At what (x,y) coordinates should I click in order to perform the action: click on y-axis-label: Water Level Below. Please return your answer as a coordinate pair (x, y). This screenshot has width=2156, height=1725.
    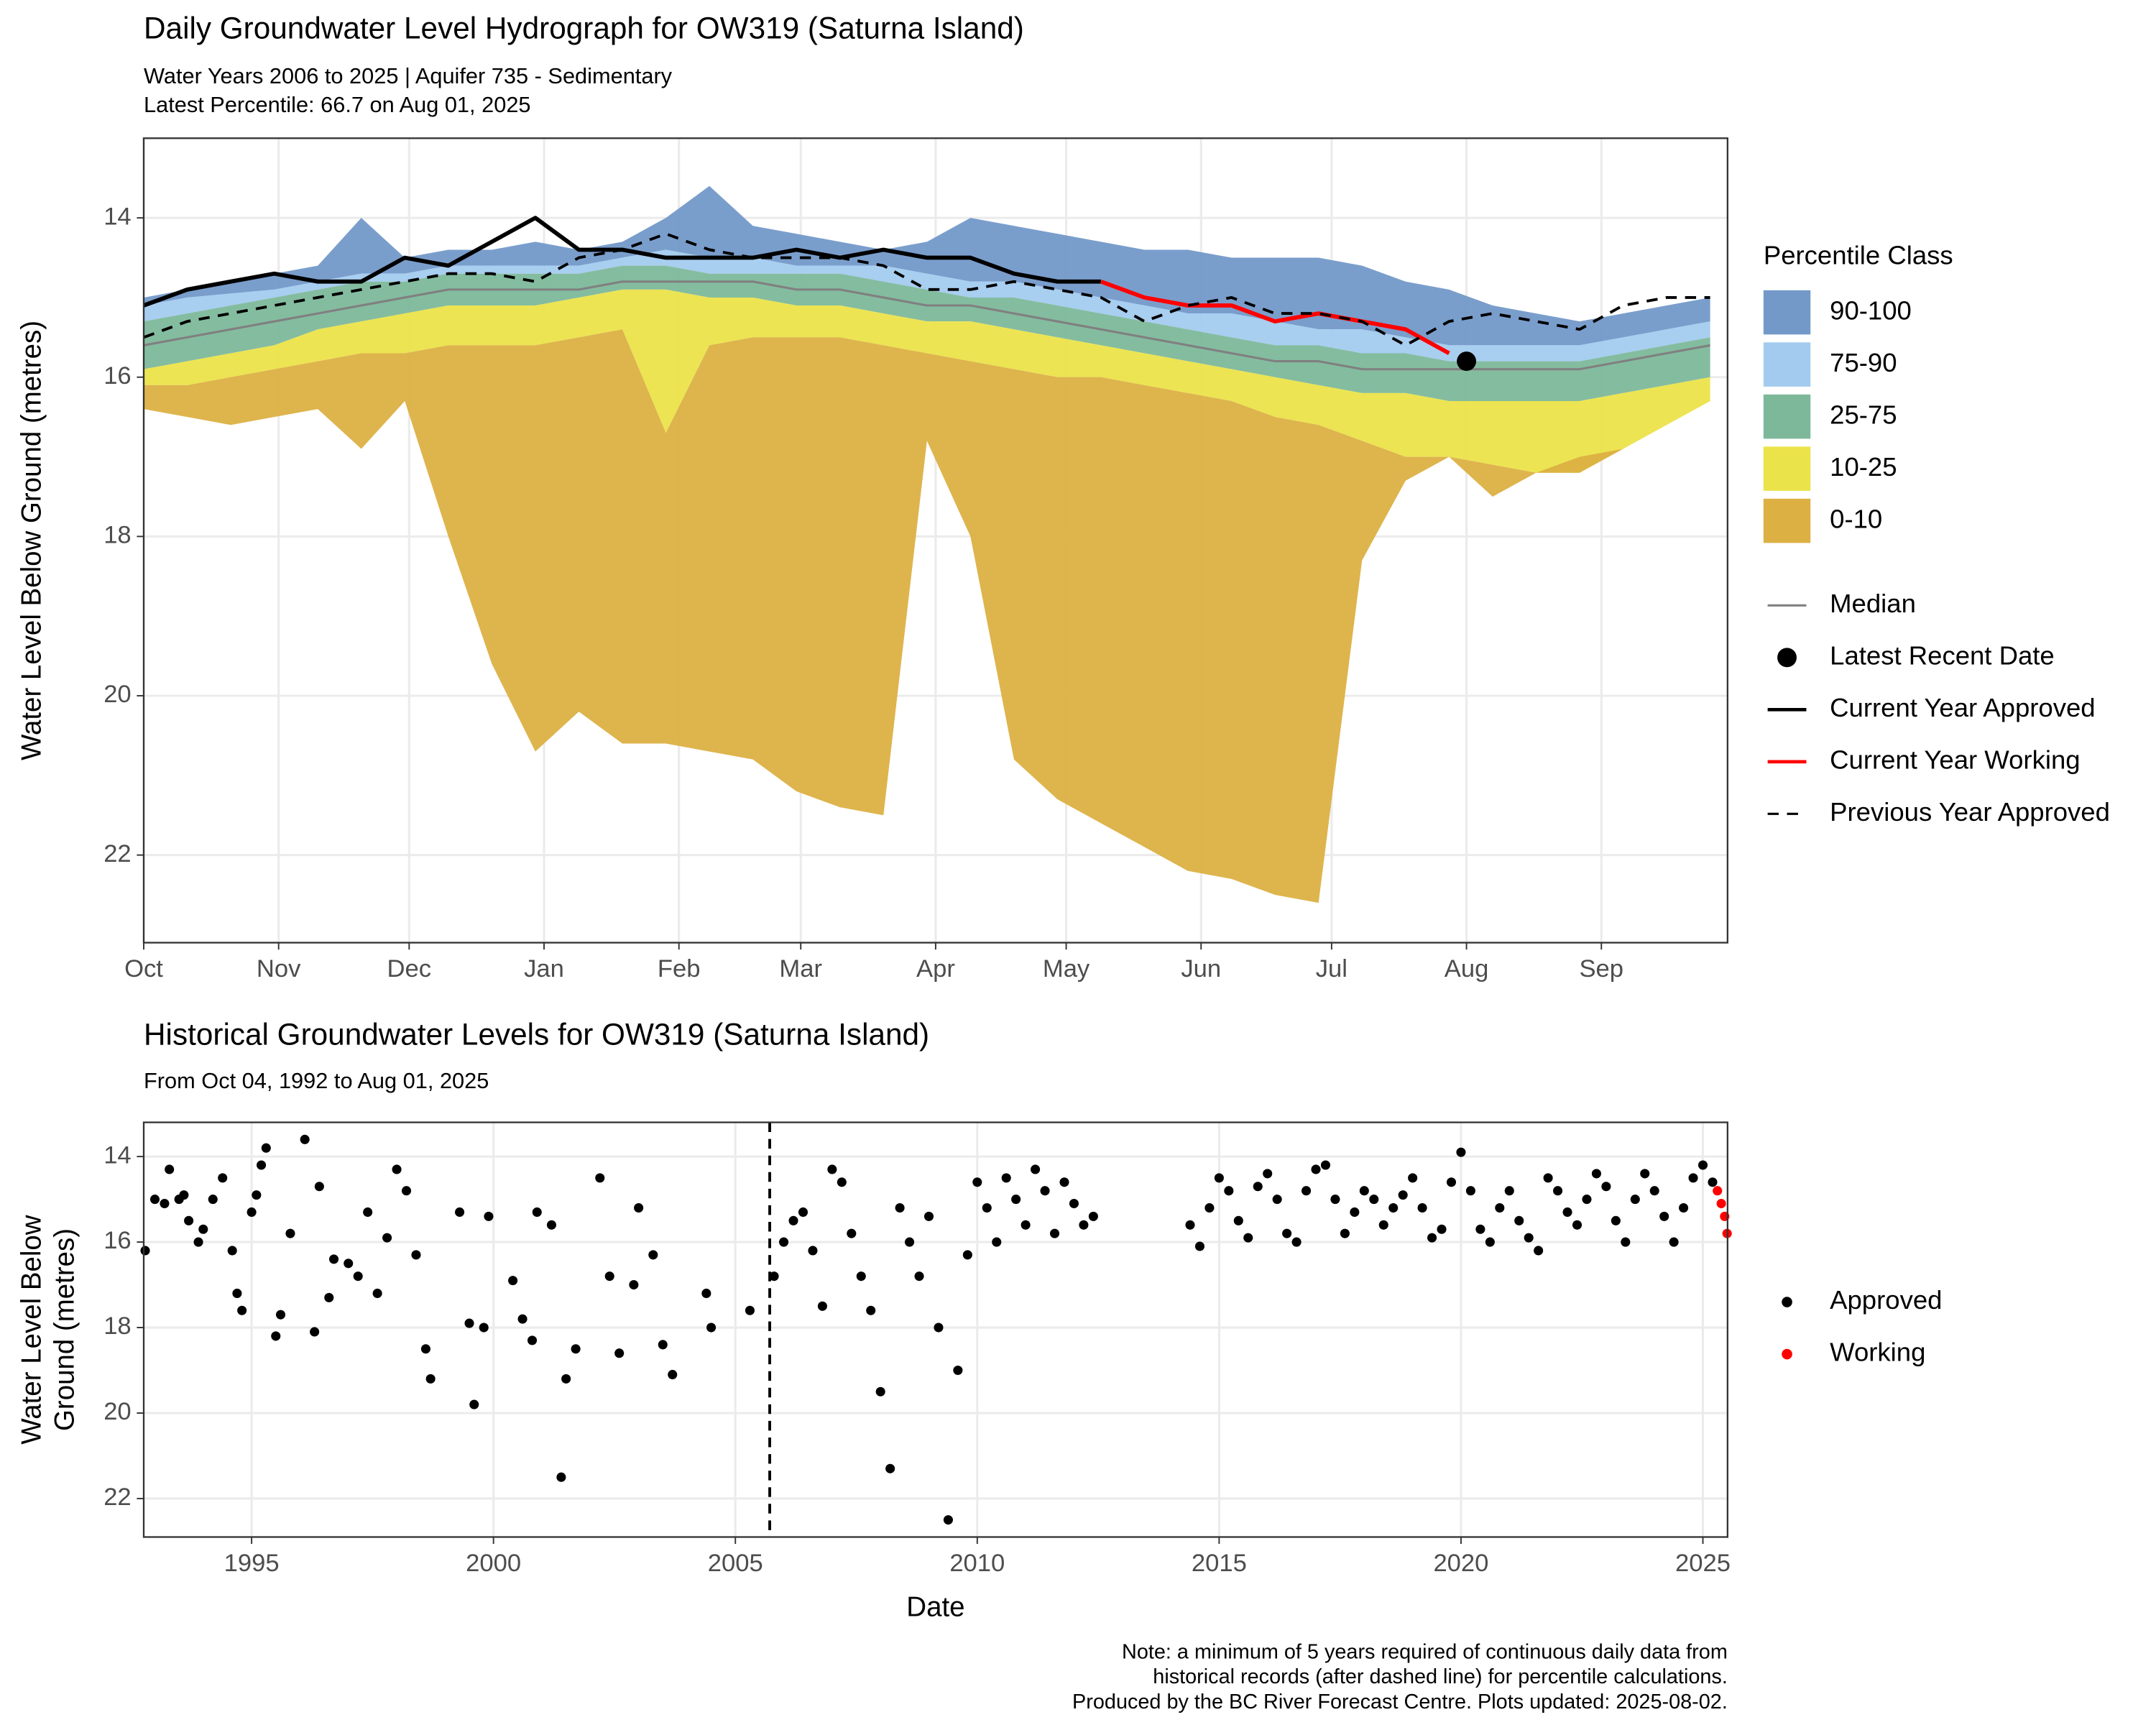
    Looking at the image, I should click on (31, 1329).